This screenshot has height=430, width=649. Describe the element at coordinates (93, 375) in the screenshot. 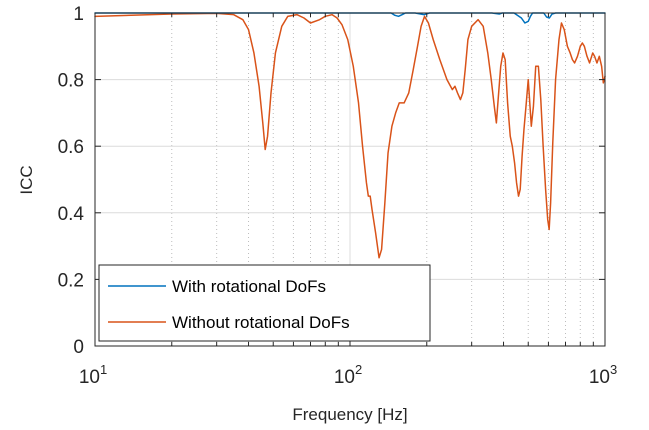

I see `x-tick-label: 10¹` at that location.